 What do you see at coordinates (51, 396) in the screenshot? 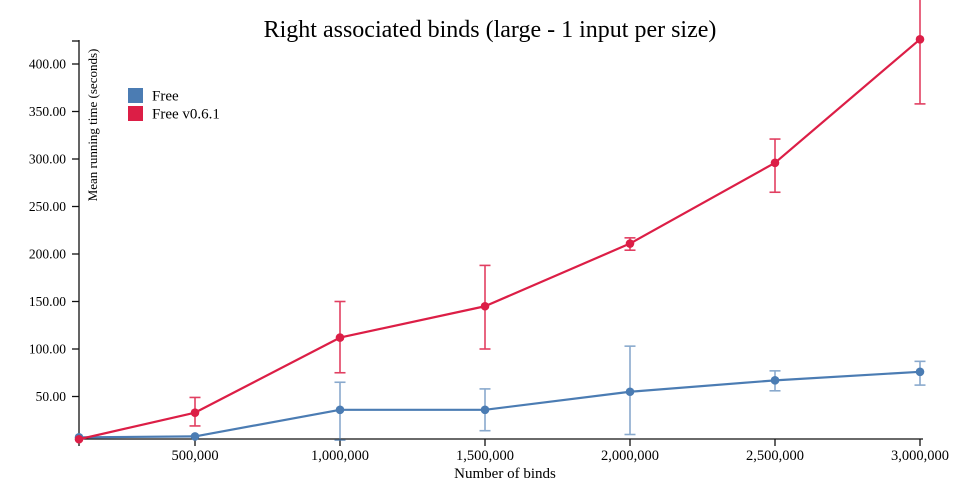
I see `y-tick-label: 50.00` at bounding box center [51, 396].